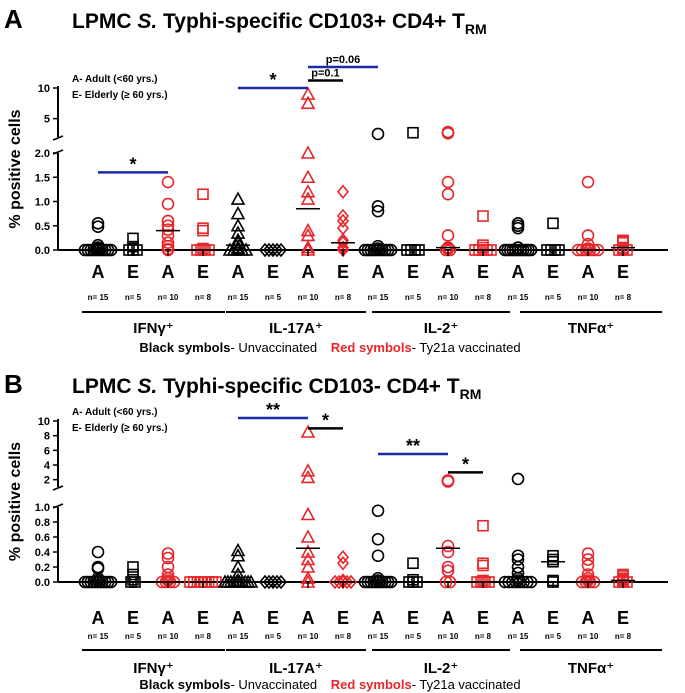 This screenshot has height=693, width=685. What do you see at coordinates (371, 684) in the screenshot?
I see `legend-red-label: Red symbols` at bounding box center [371, 684].